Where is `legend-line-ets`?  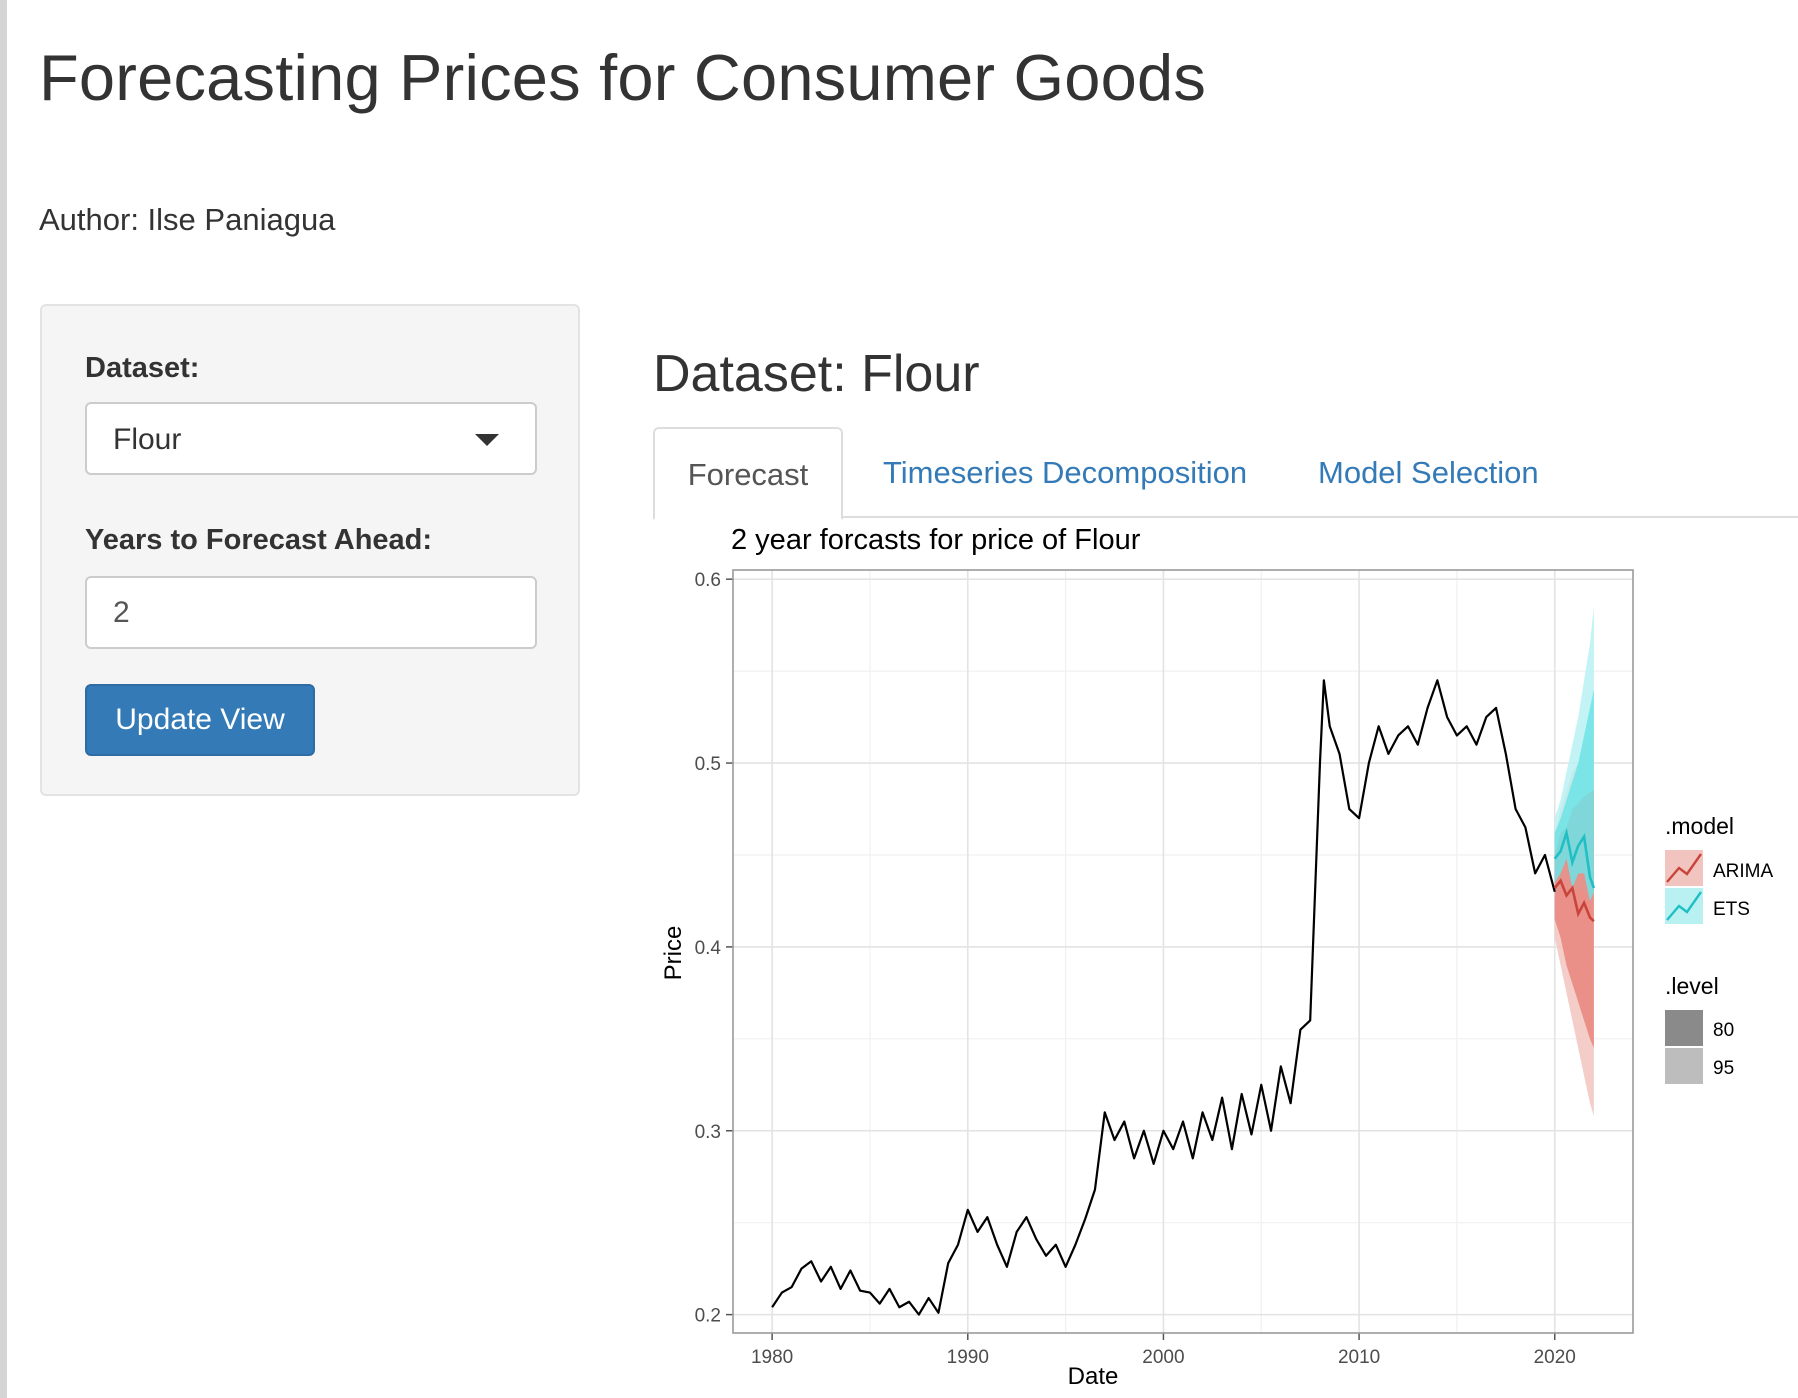 legend-line-ets is located at coordinates (1684, 906).